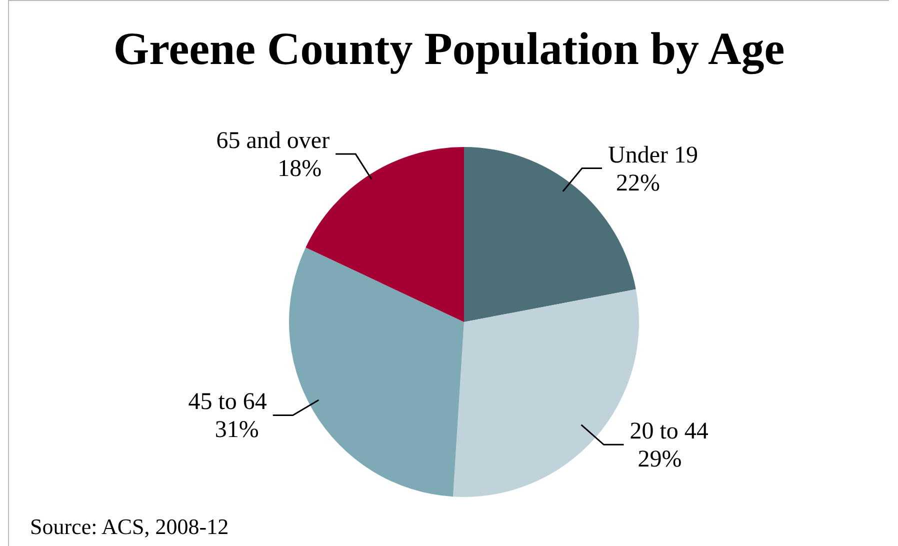  Describe the element at coordinates (376, 372) in the screenshot. I see `pie-slice` at that location.